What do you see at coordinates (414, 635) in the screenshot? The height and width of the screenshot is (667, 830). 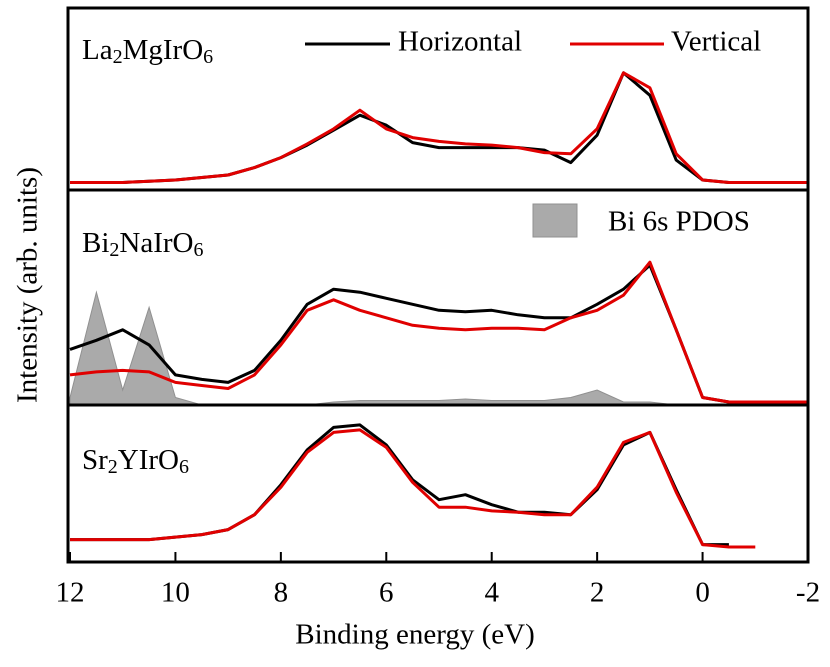 I see `x-axis-label: Binding energy (eV)` at bounding box center [414, 635].